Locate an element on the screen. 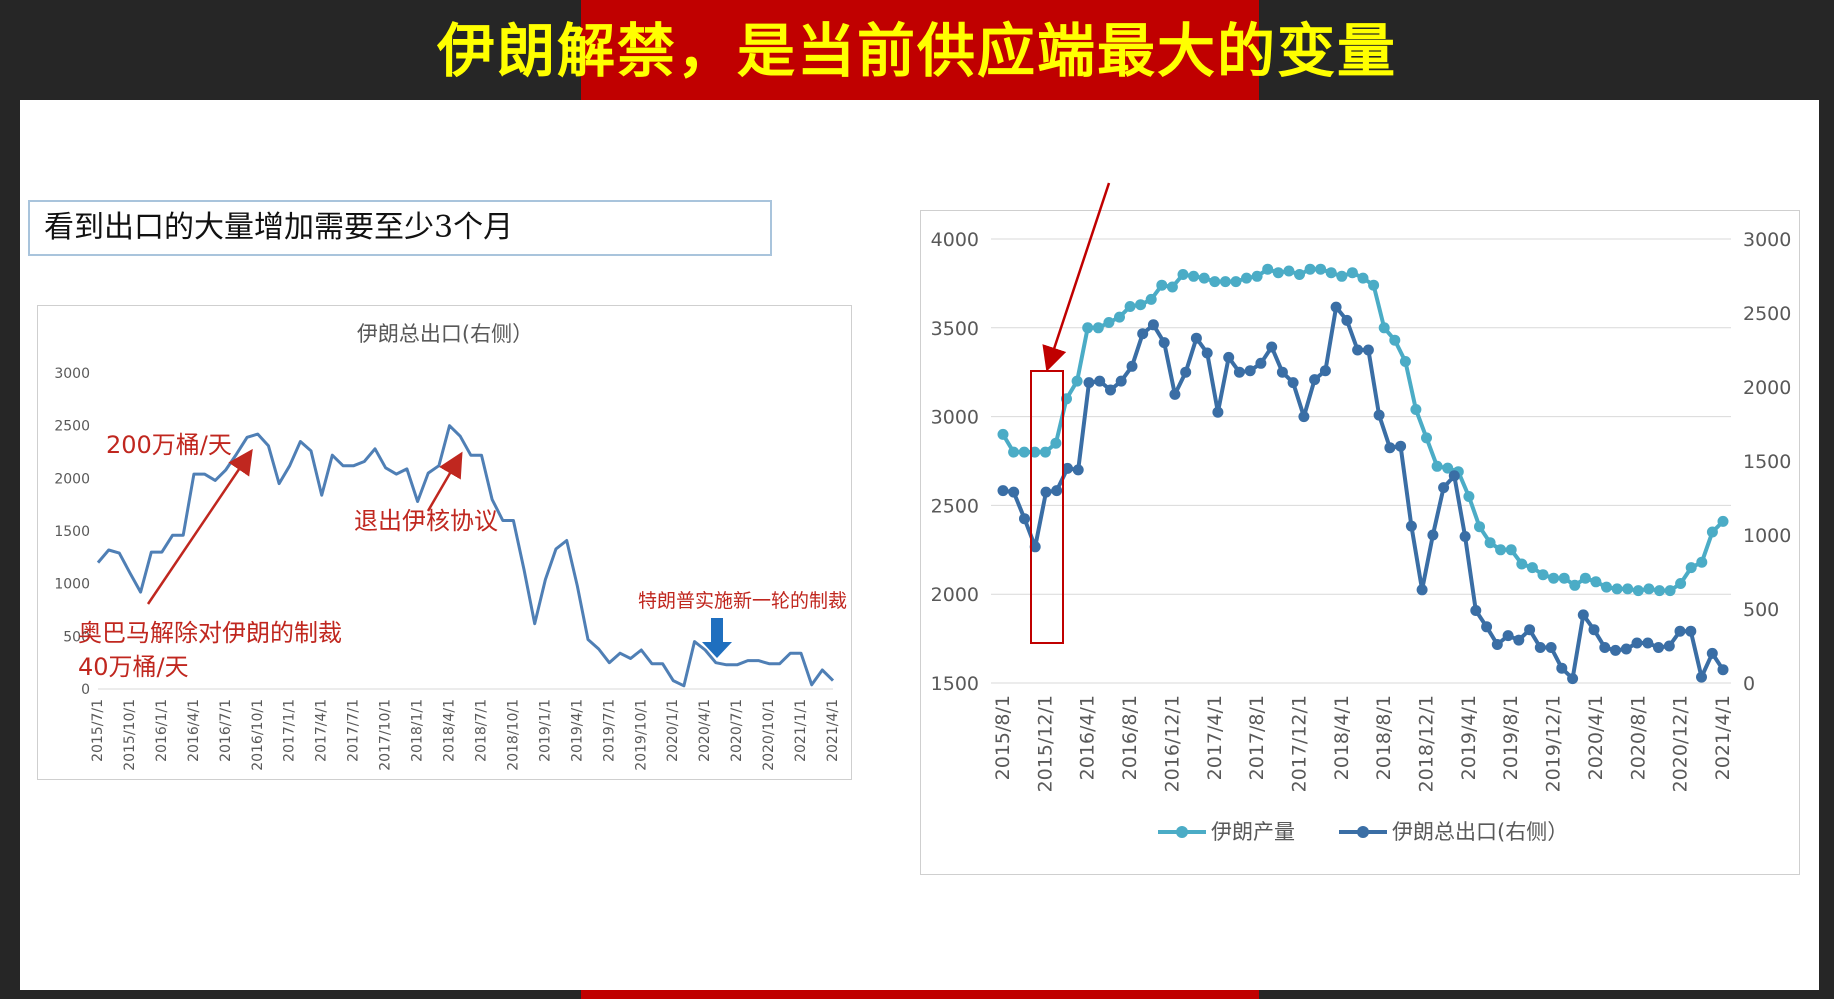 This screenshot has width=1834, height=999. left-series-line is located at coordinates (465, 556).